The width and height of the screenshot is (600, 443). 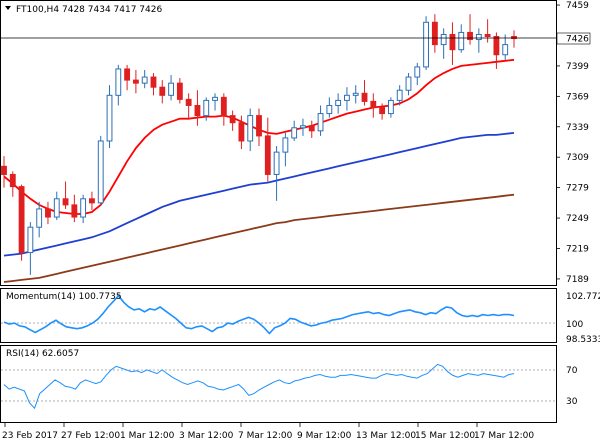 What do you see at coordinates (90, 436) in the screenshot?
I see `time-tick-label: 27 Feb 12:00` at bounding box center [90, 436].